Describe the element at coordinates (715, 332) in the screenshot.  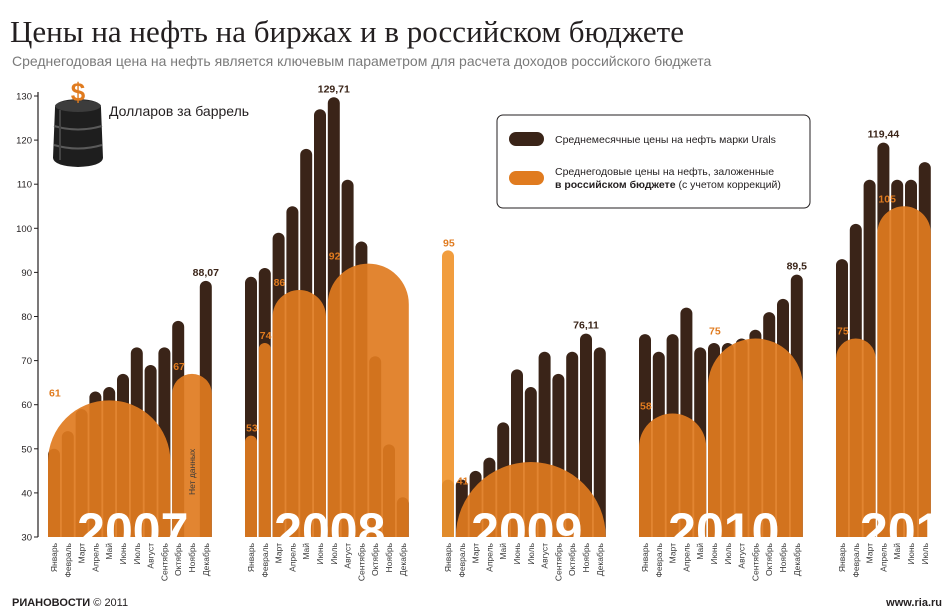
I see `budget-value-label: 75` at that location.